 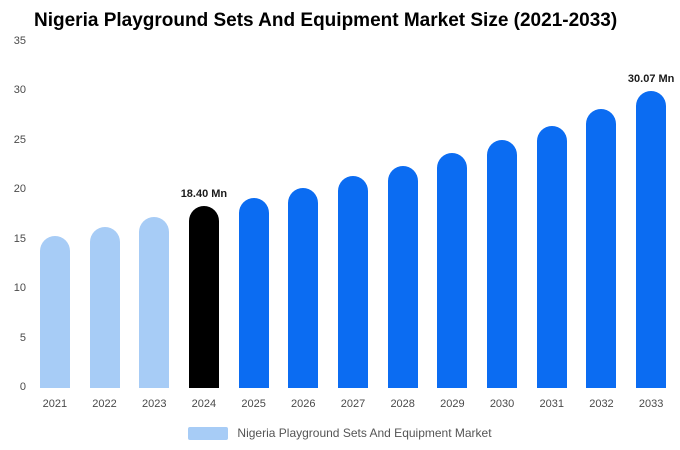 What do you see at coordinates (208, 433) in the screenshot?
I see `legend-swatch` at bounding box center [208, 433].